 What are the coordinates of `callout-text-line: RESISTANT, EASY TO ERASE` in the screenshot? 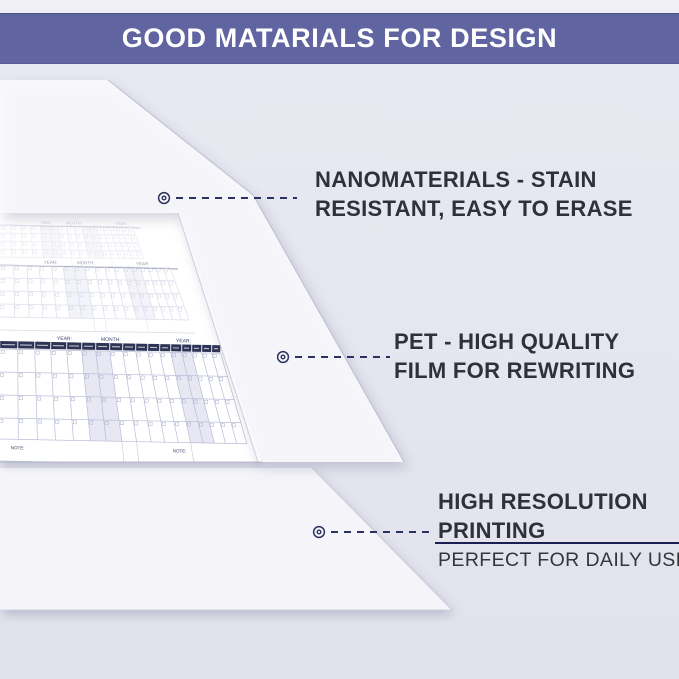 It's located at (474, 208).